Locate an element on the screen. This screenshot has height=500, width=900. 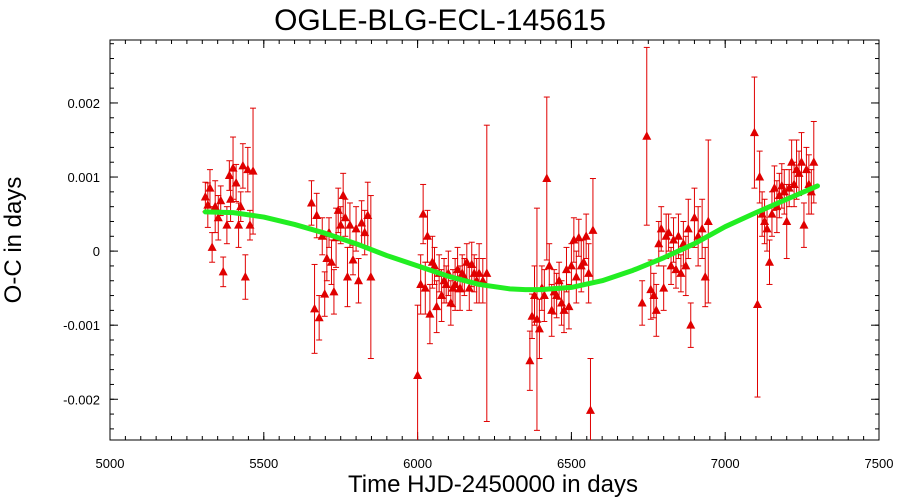
x-tick-label: 6000 is located at coordinates (417, 463).